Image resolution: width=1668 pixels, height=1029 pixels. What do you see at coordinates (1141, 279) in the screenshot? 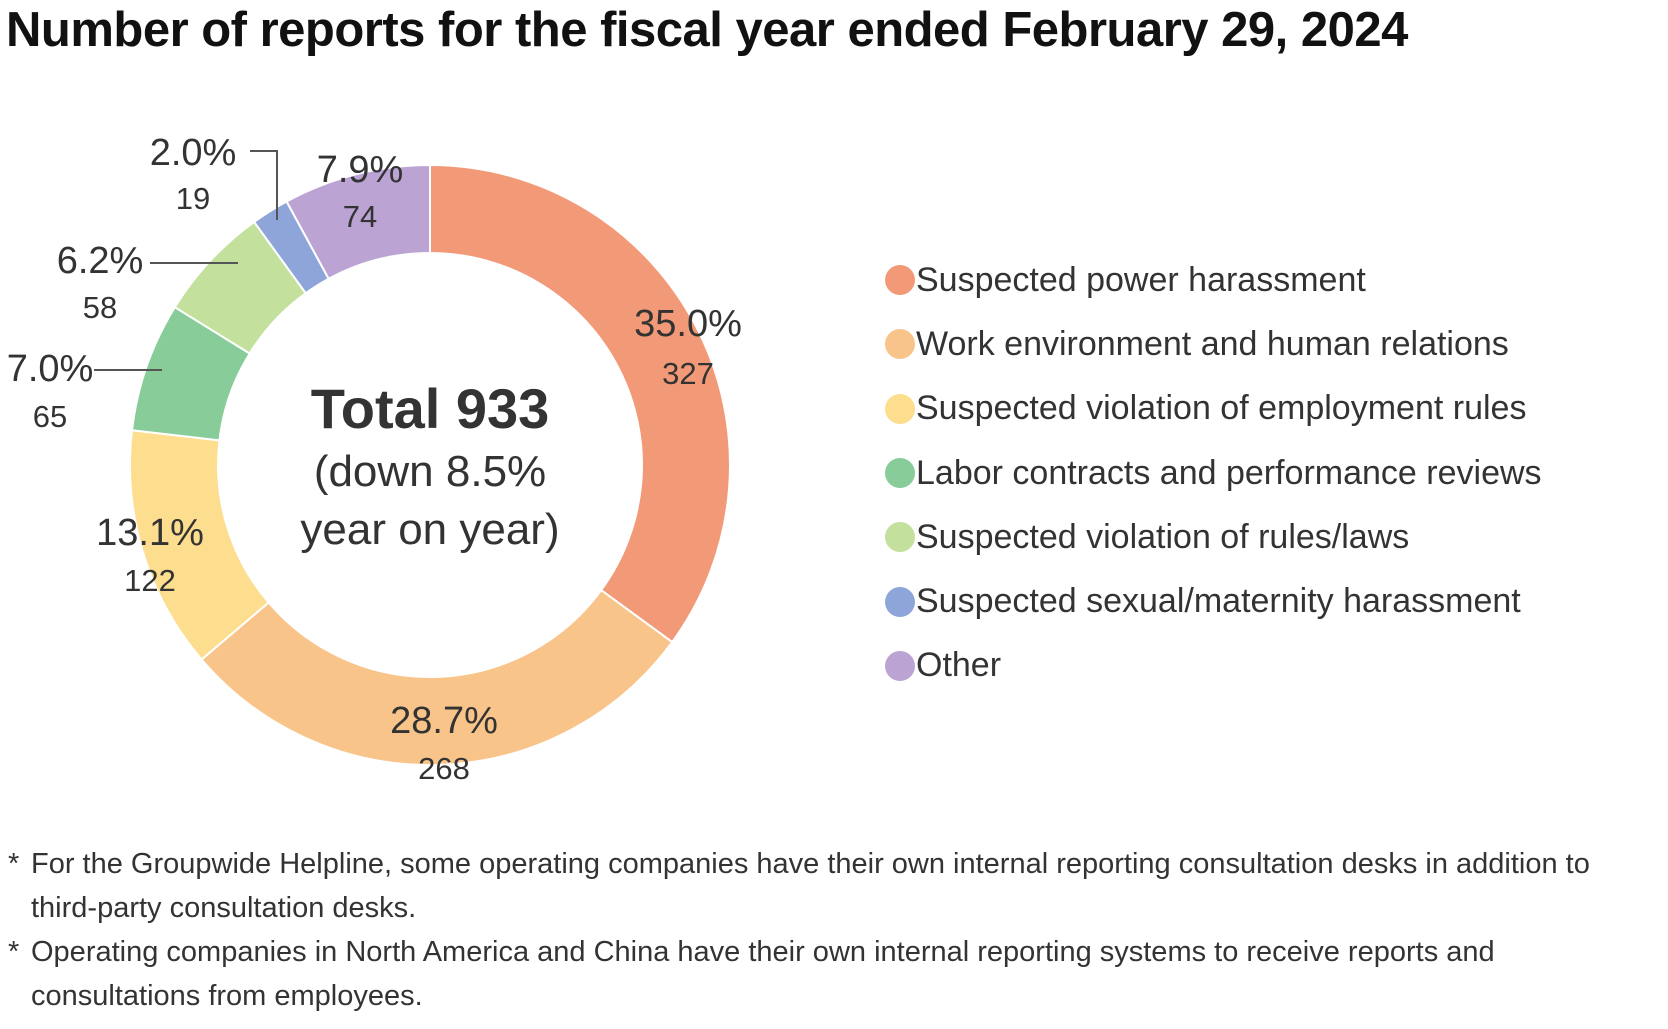
I see `legend-label: Suspected power harassment` at bounding box center [1141, 279].